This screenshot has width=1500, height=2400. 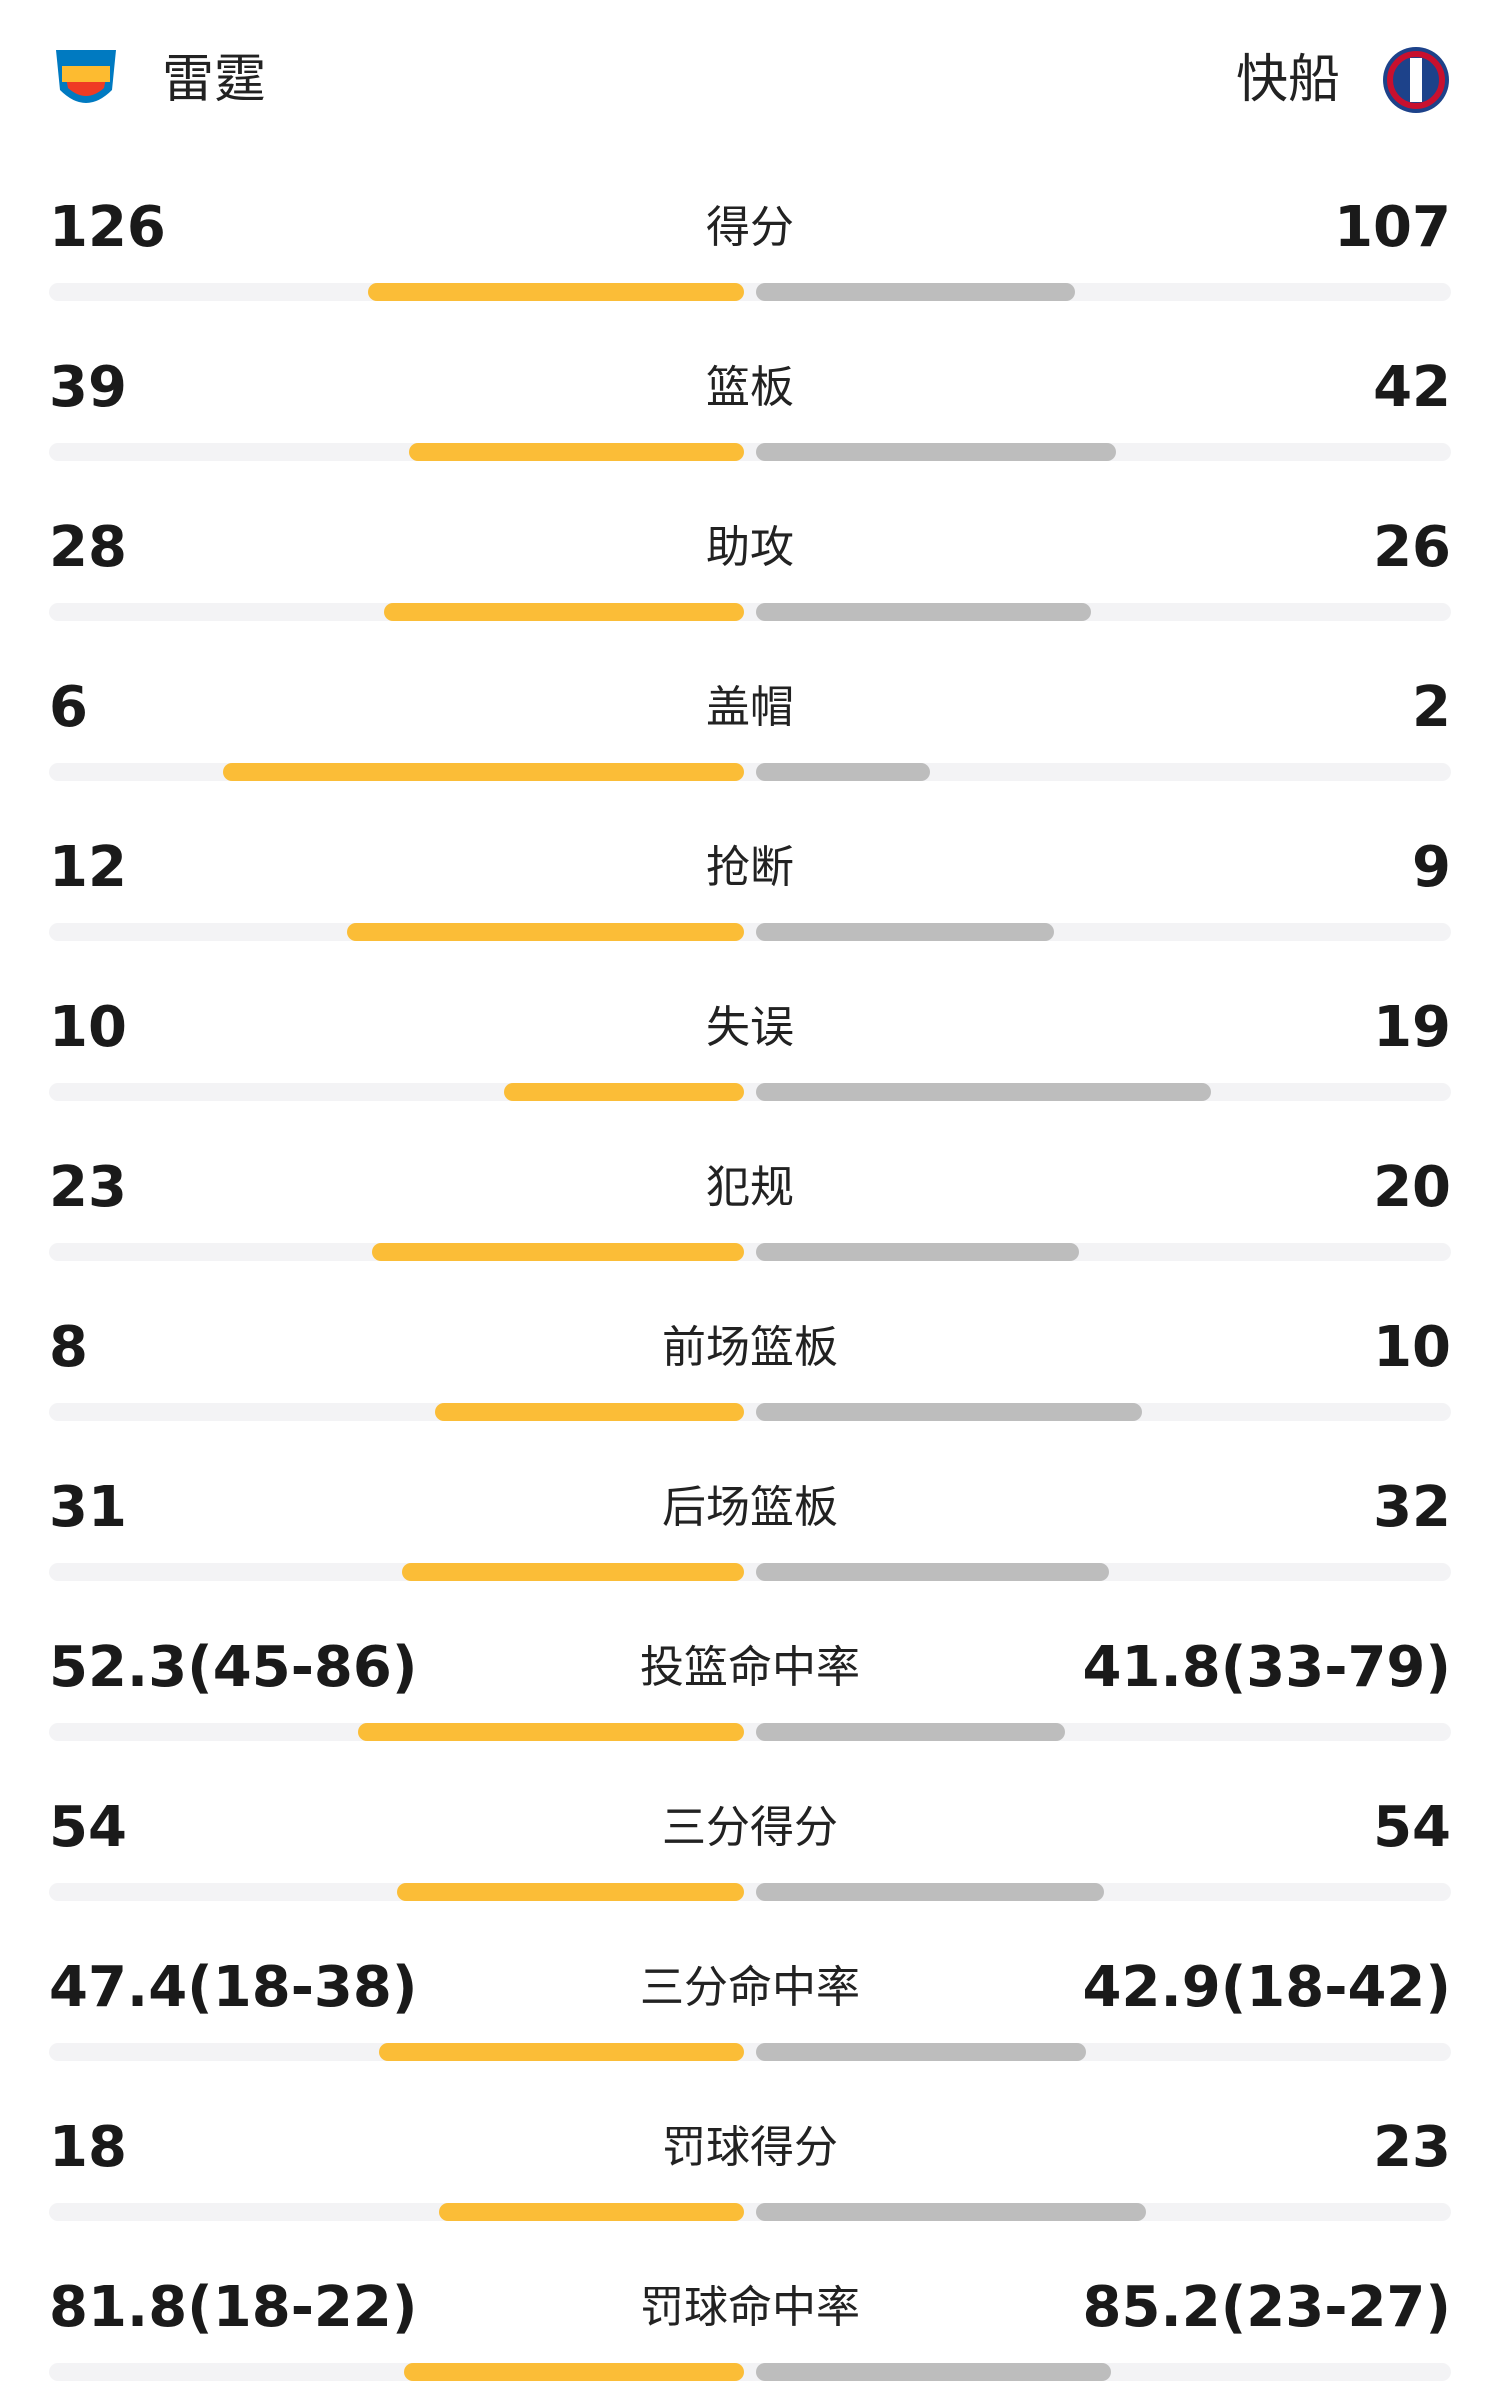 I want to click on stat-label: 前场篮板, so click(x=750, y=1347).